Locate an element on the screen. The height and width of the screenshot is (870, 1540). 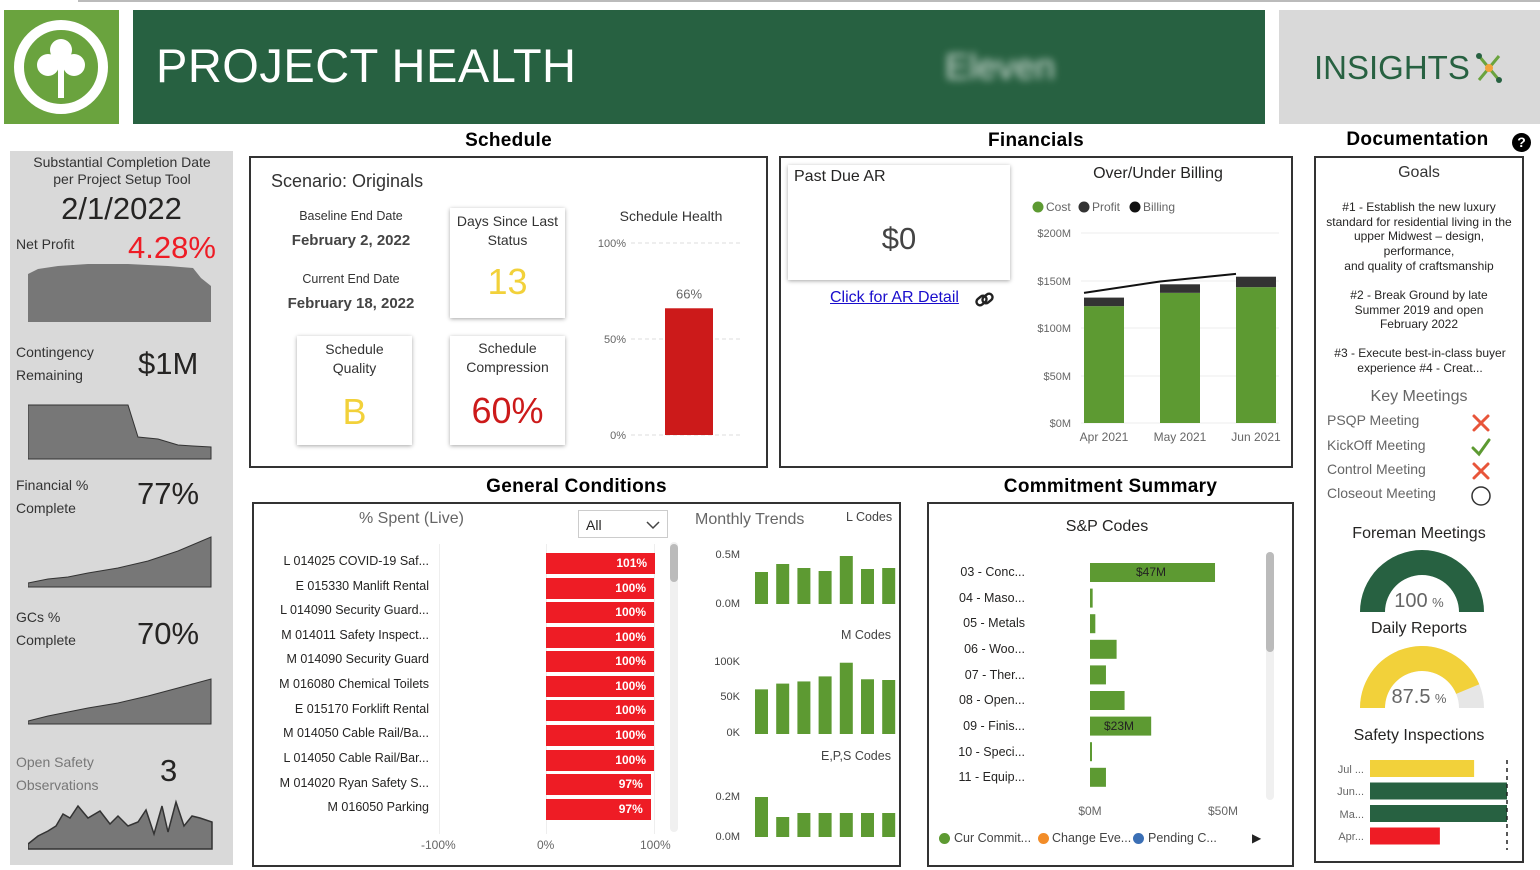
gcs-value: 70% is located at coordinates (168, 633).